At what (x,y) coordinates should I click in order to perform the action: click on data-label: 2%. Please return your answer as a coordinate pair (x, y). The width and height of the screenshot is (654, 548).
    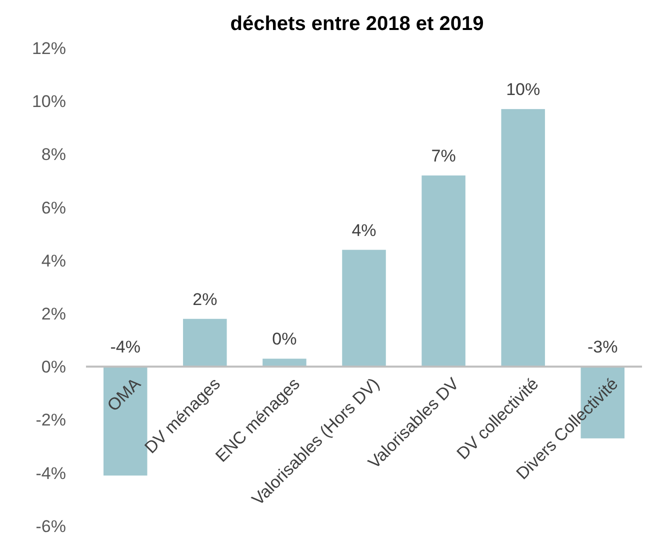
    Looking at the image, I should click on (205, 299).